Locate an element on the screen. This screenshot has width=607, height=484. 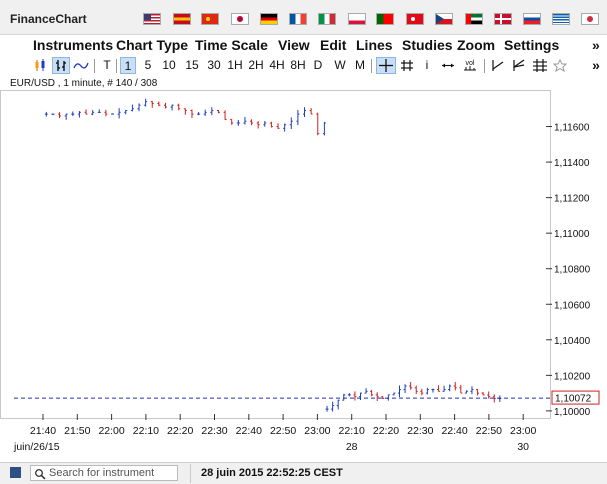
grid-icon is located at coordinates (407, 65).